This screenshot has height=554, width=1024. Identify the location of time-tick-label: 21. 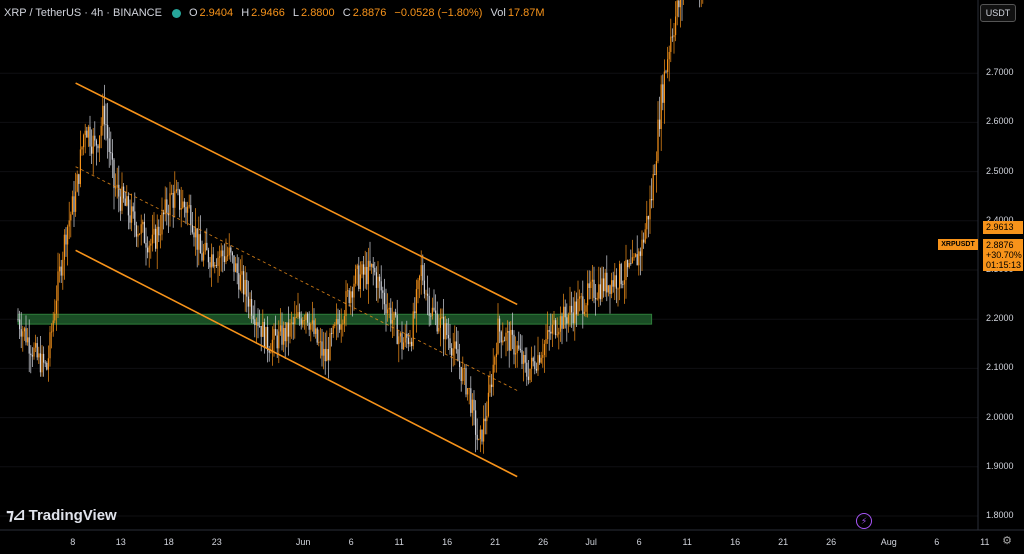
(783, 542).